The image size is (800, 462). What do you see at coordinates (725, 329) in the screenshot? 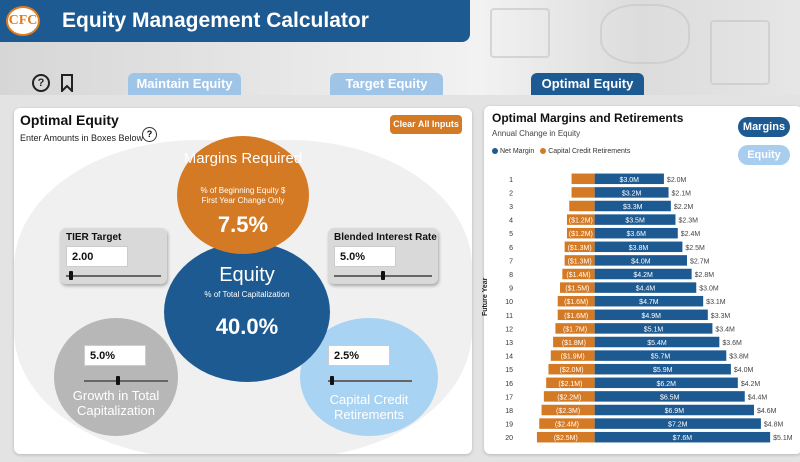
I see `total-label: $3.4M` at bounding box center [725, 329].